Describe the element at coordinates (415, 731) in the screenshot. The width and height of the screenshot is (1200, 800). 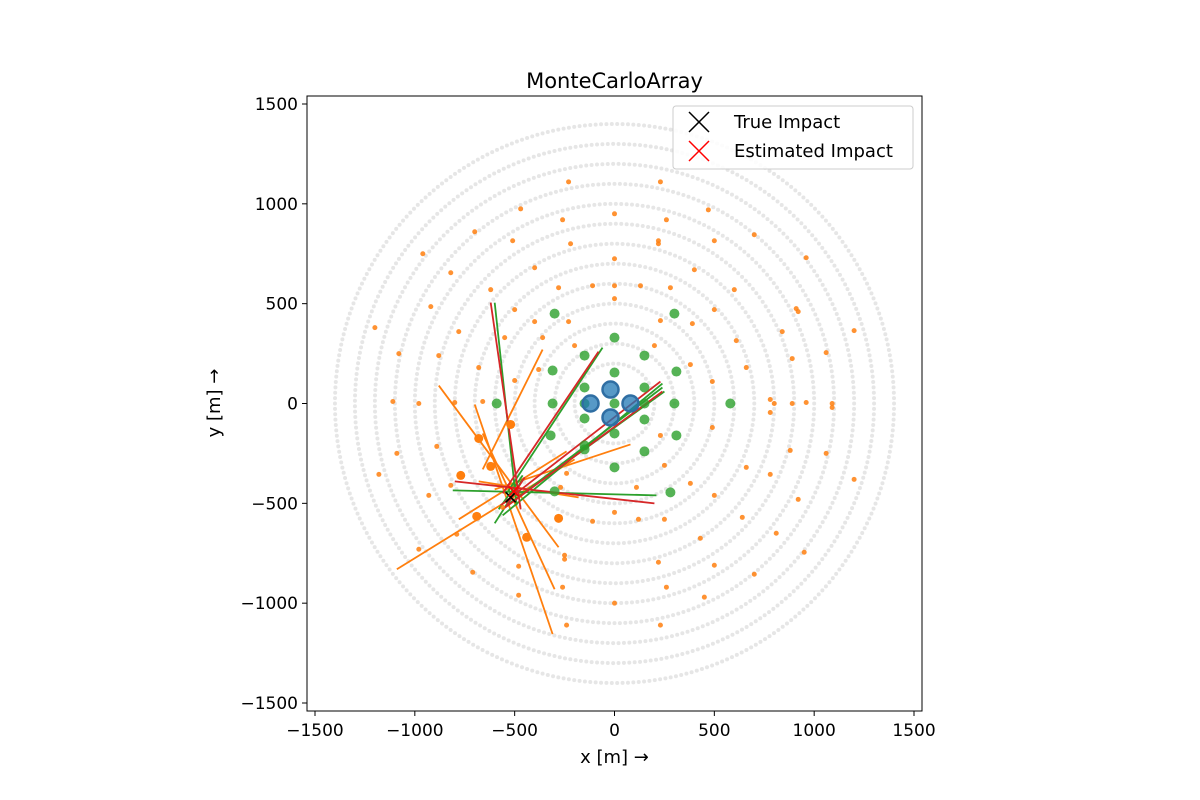
I see `x-tick-label: −1000` at that location.